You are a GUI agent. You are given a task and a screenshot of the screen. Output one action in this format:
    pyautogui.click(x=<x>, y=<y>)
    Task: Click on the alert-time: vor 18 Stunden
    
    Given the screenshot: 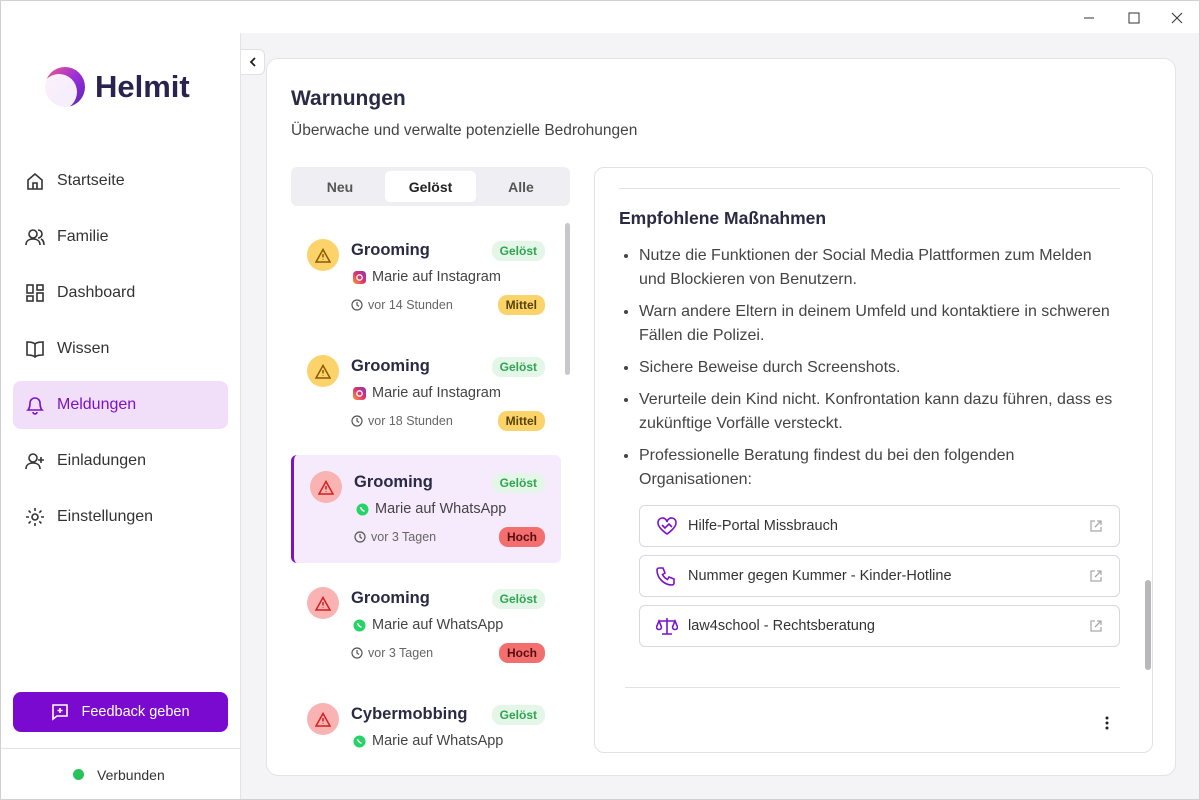 What is the action you would take?
    pyautogui.click(x=402, y=421)
    